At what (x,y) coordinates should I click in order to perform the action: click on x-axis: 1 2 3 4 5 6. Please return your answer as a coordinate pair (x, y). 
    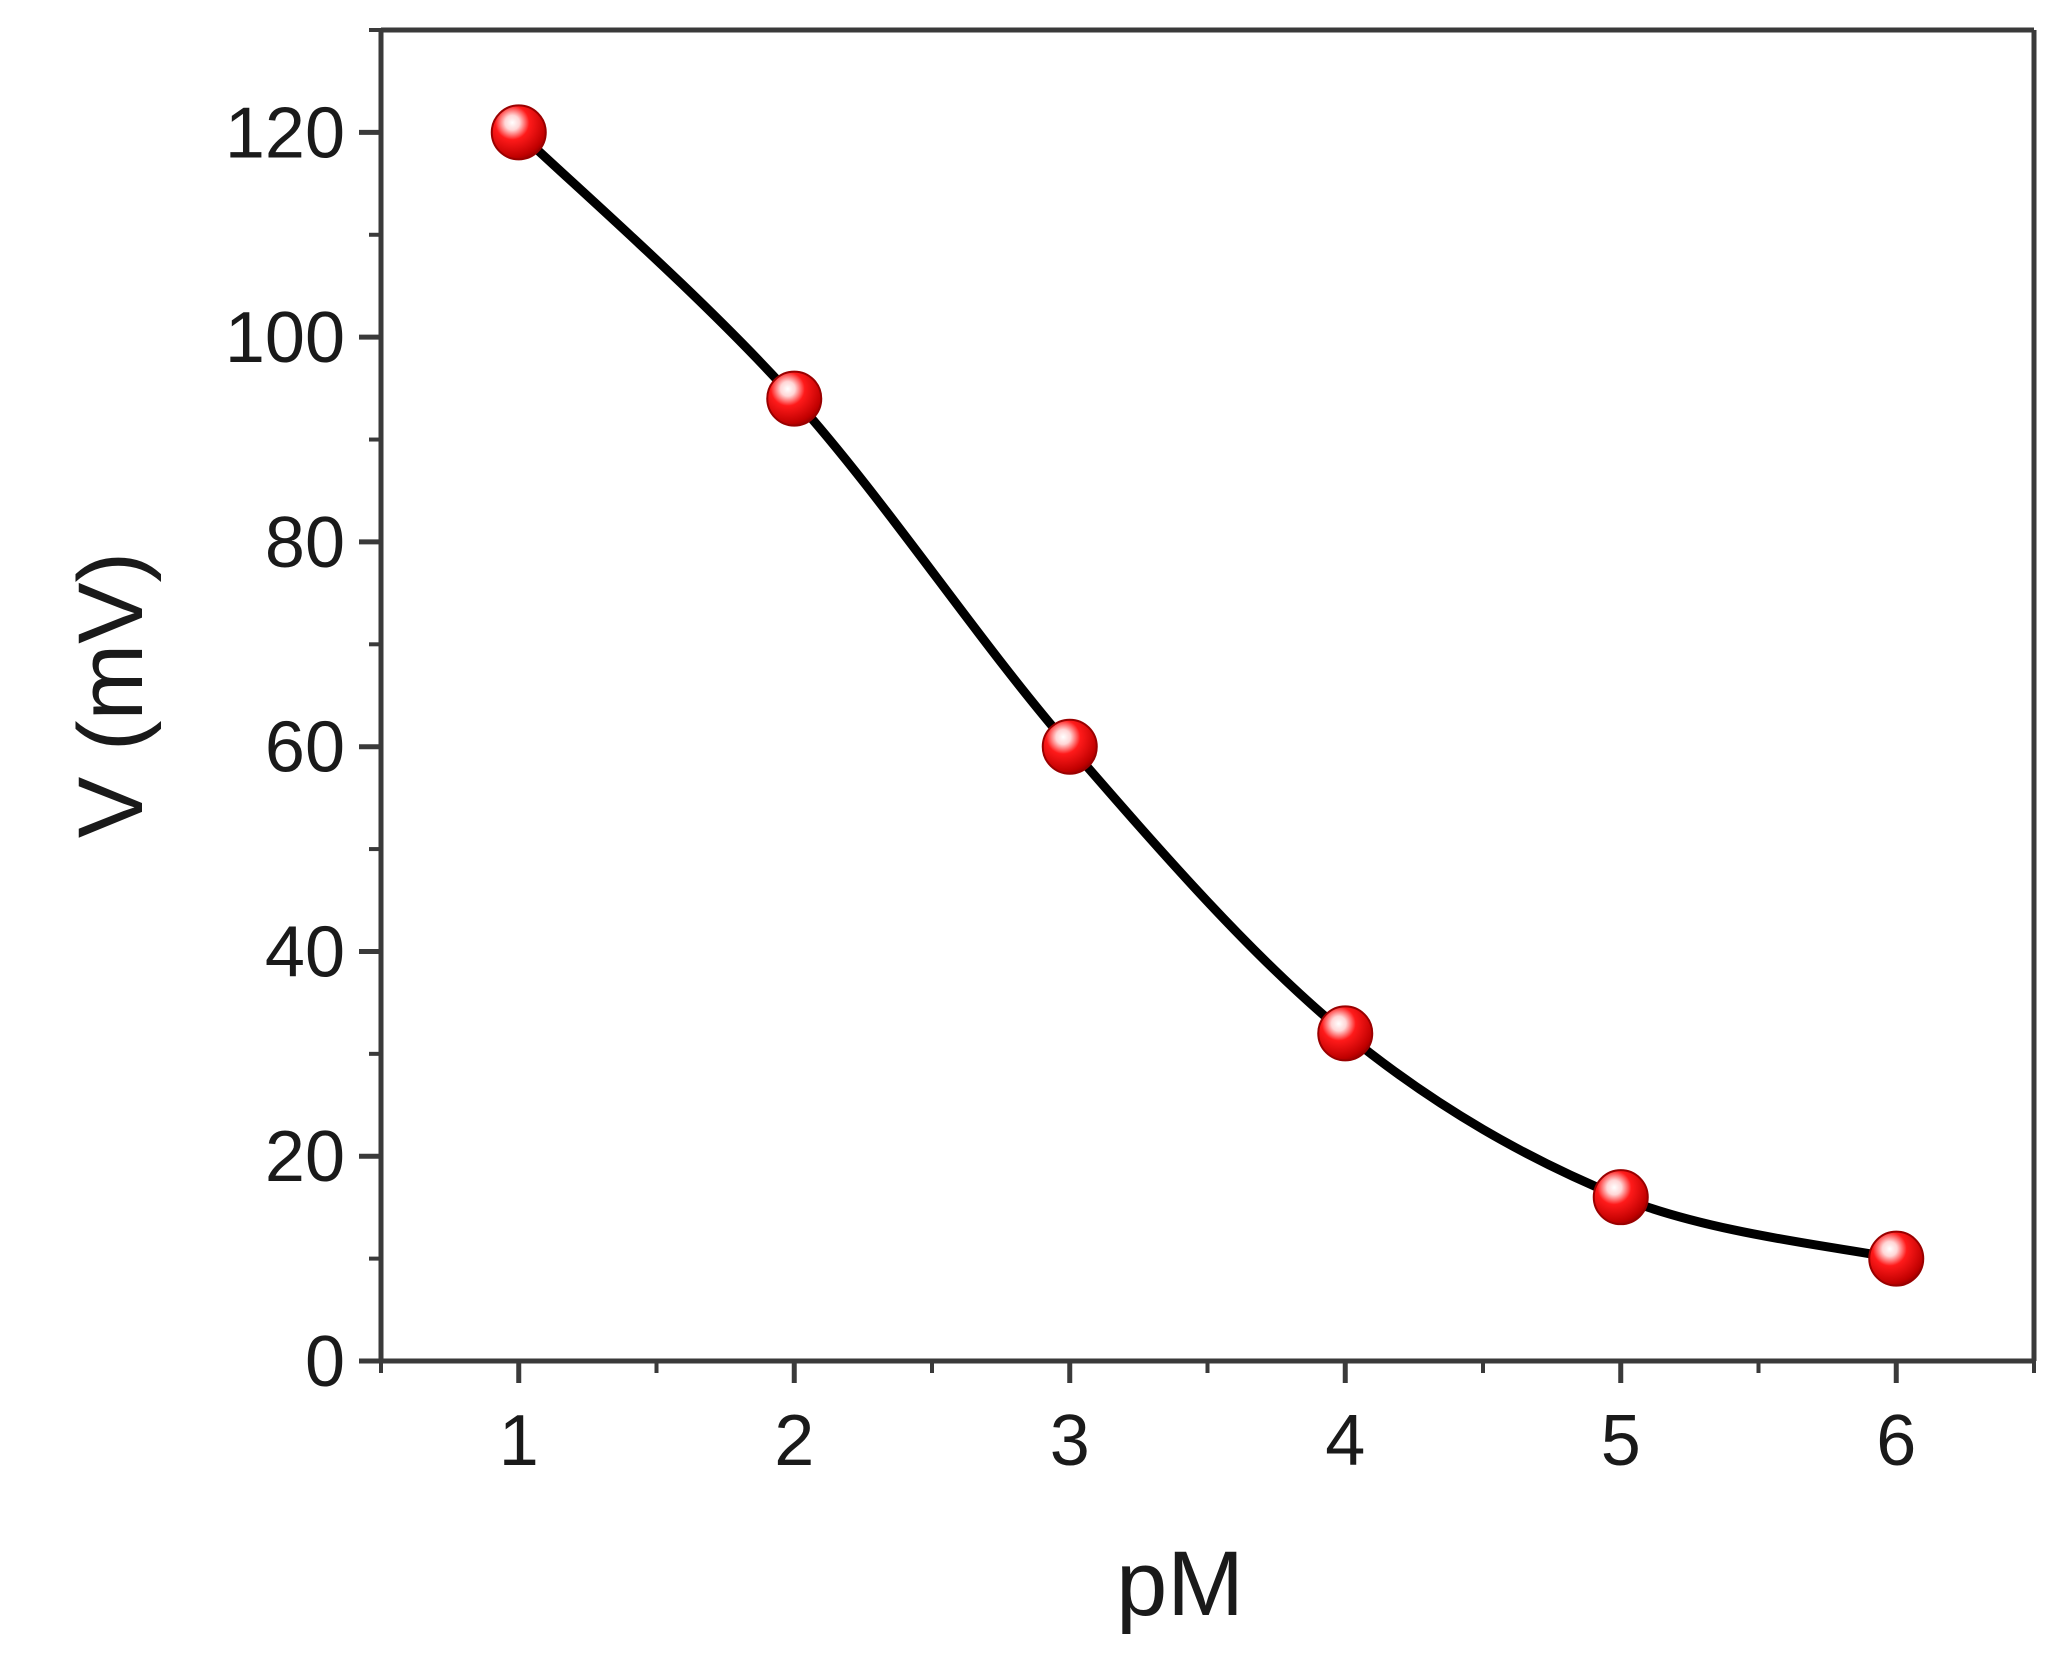
    Looking at the image, I should click on (1207, 1421).